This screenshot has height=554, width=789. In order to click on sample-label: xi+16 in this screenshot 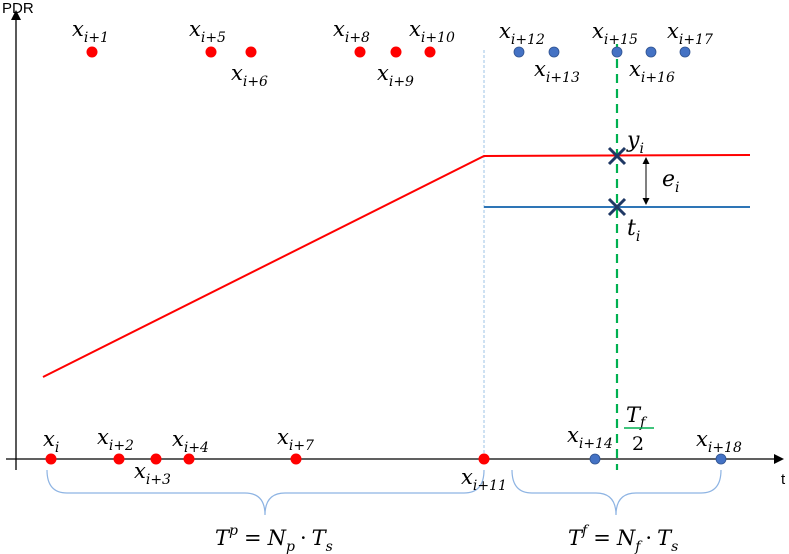, I will do `click(652, 71)`.